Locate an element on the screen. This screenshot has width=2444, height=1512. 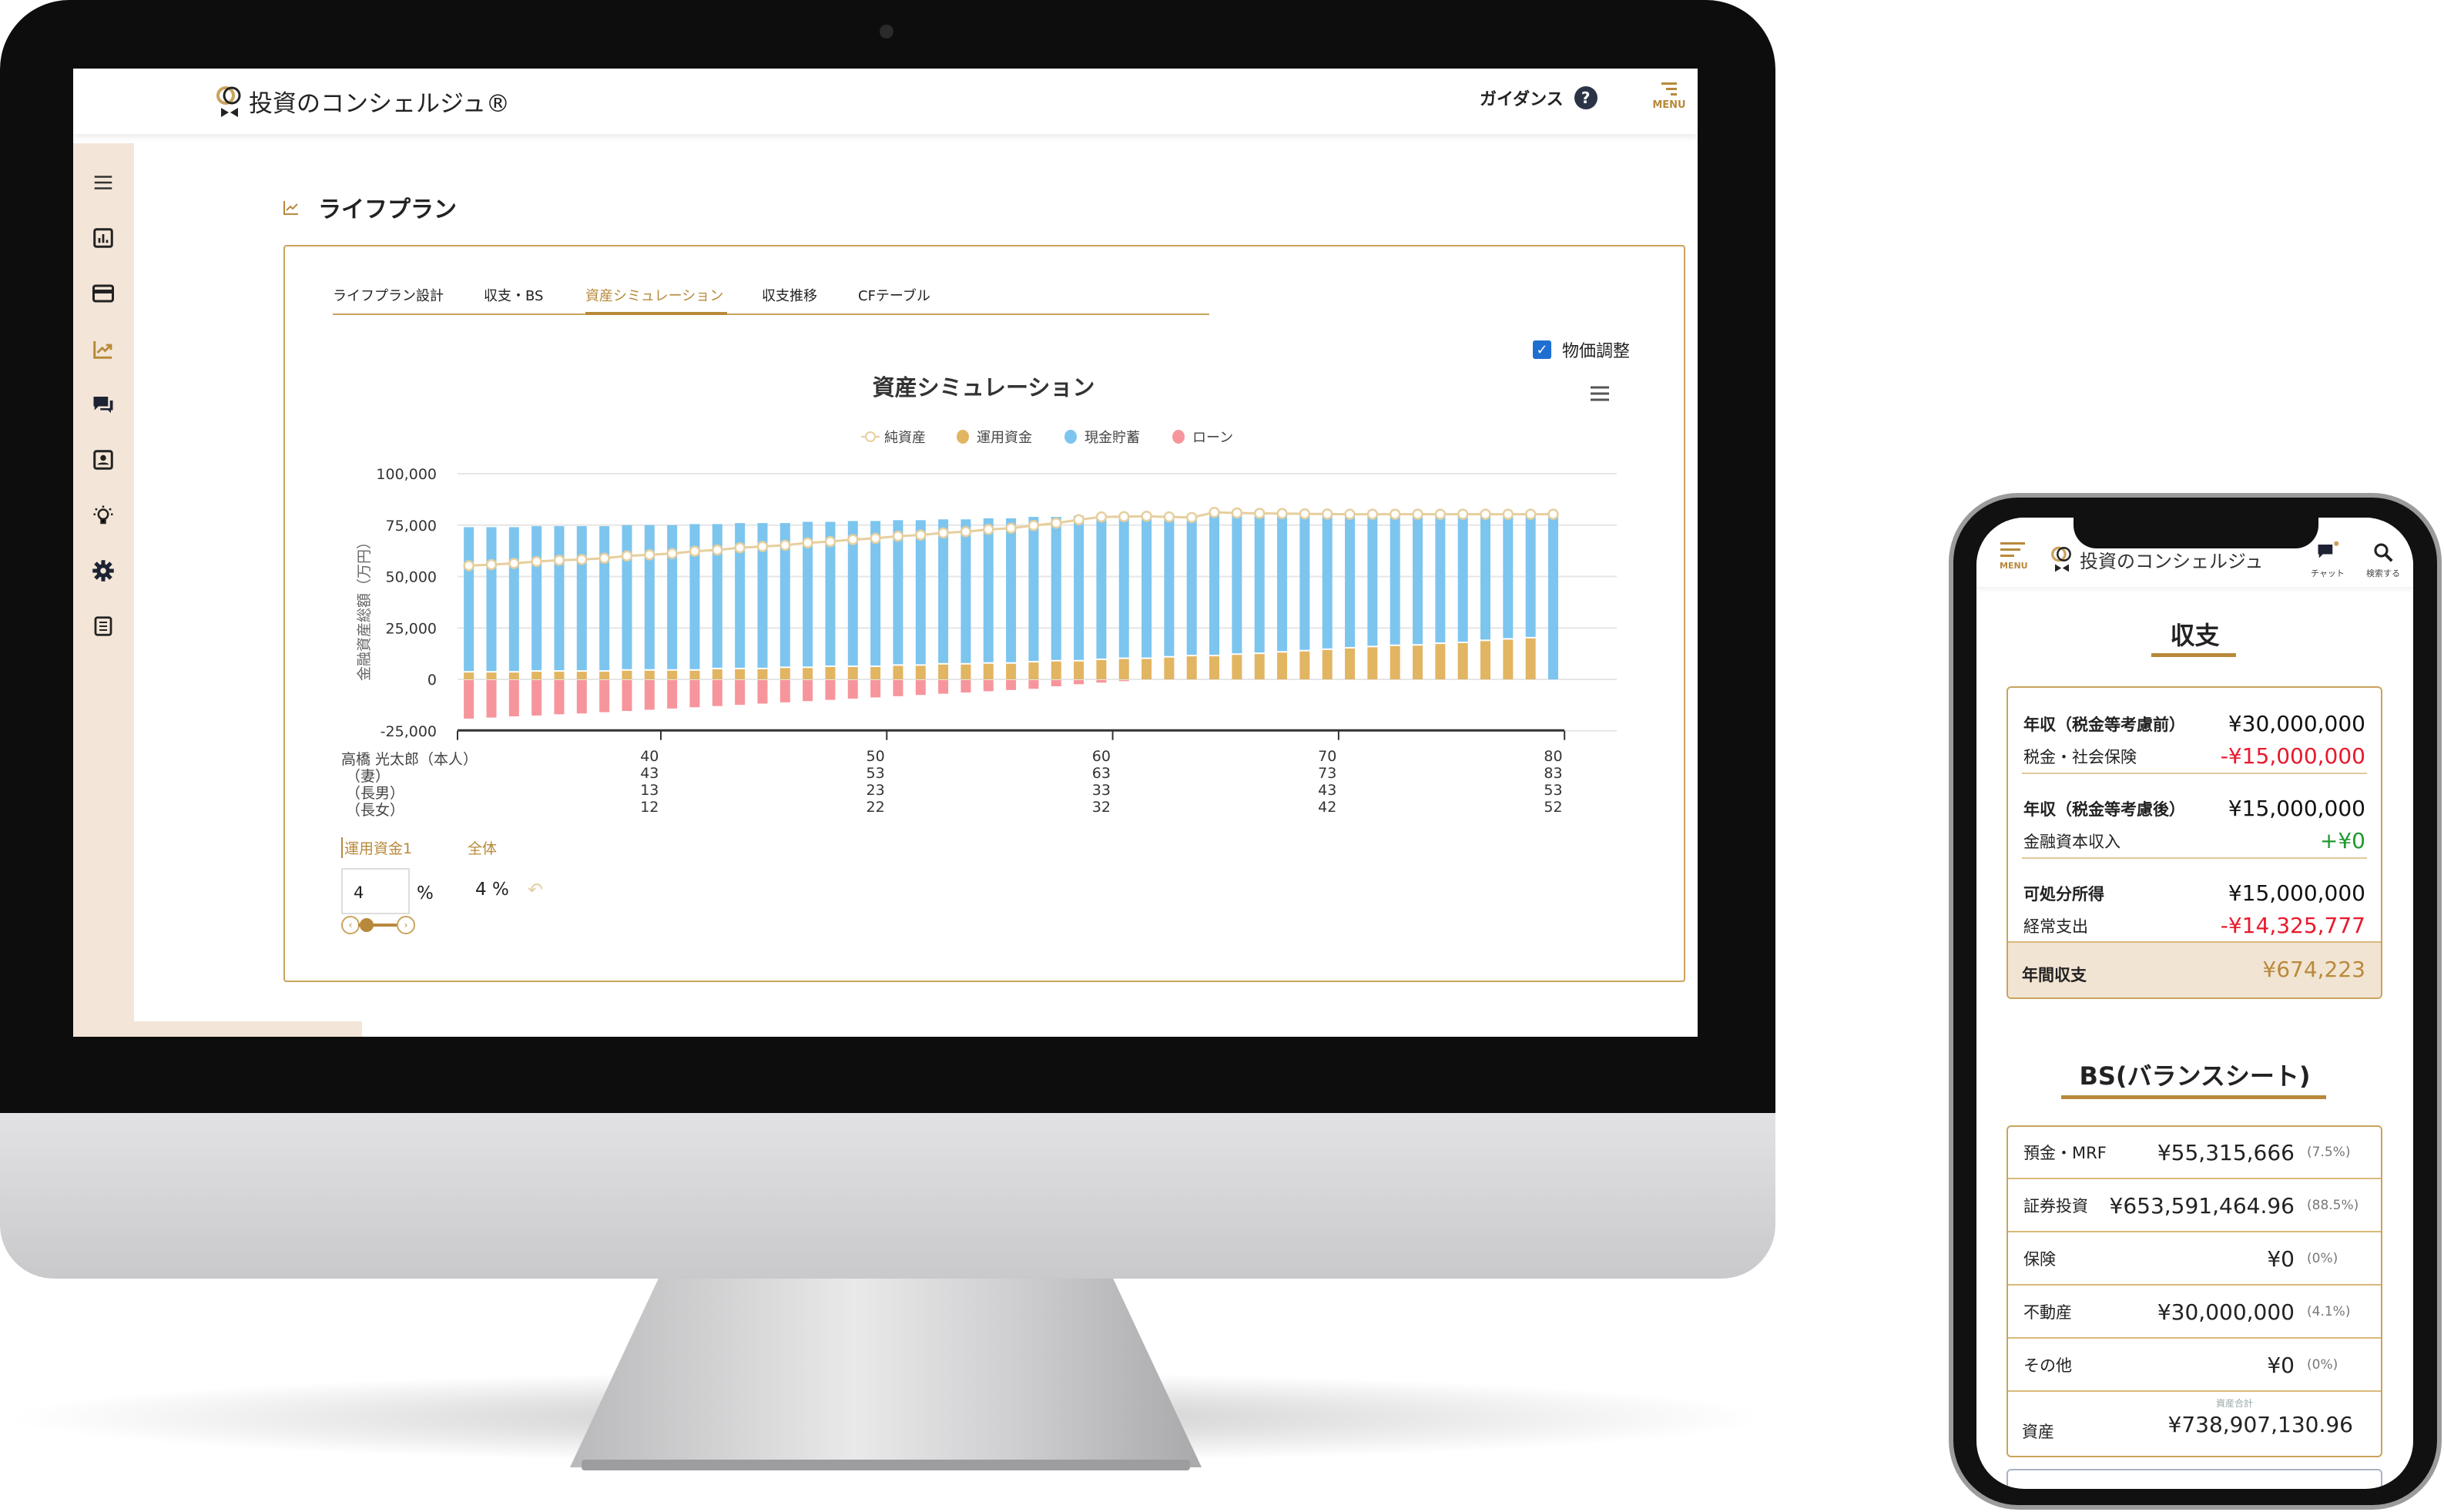
price-adjust-label: 物価調整 is located at coordinates (1596, 351).